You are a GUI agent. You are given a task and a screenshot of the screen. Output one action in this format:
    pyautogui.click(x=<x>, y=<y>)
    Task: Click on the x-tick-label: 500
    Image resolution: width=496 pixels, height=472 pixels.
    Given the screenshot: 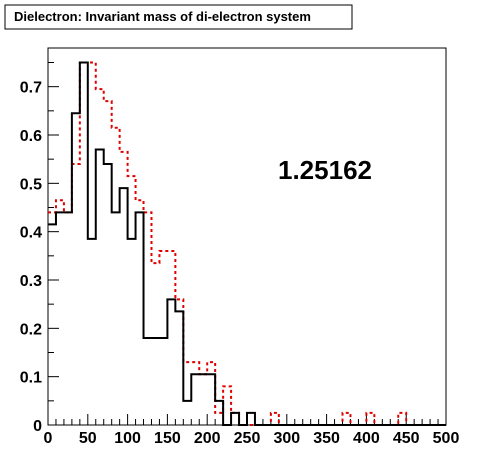 What is the action you would take?
    pyautogui.click(x=446, y=438)
    